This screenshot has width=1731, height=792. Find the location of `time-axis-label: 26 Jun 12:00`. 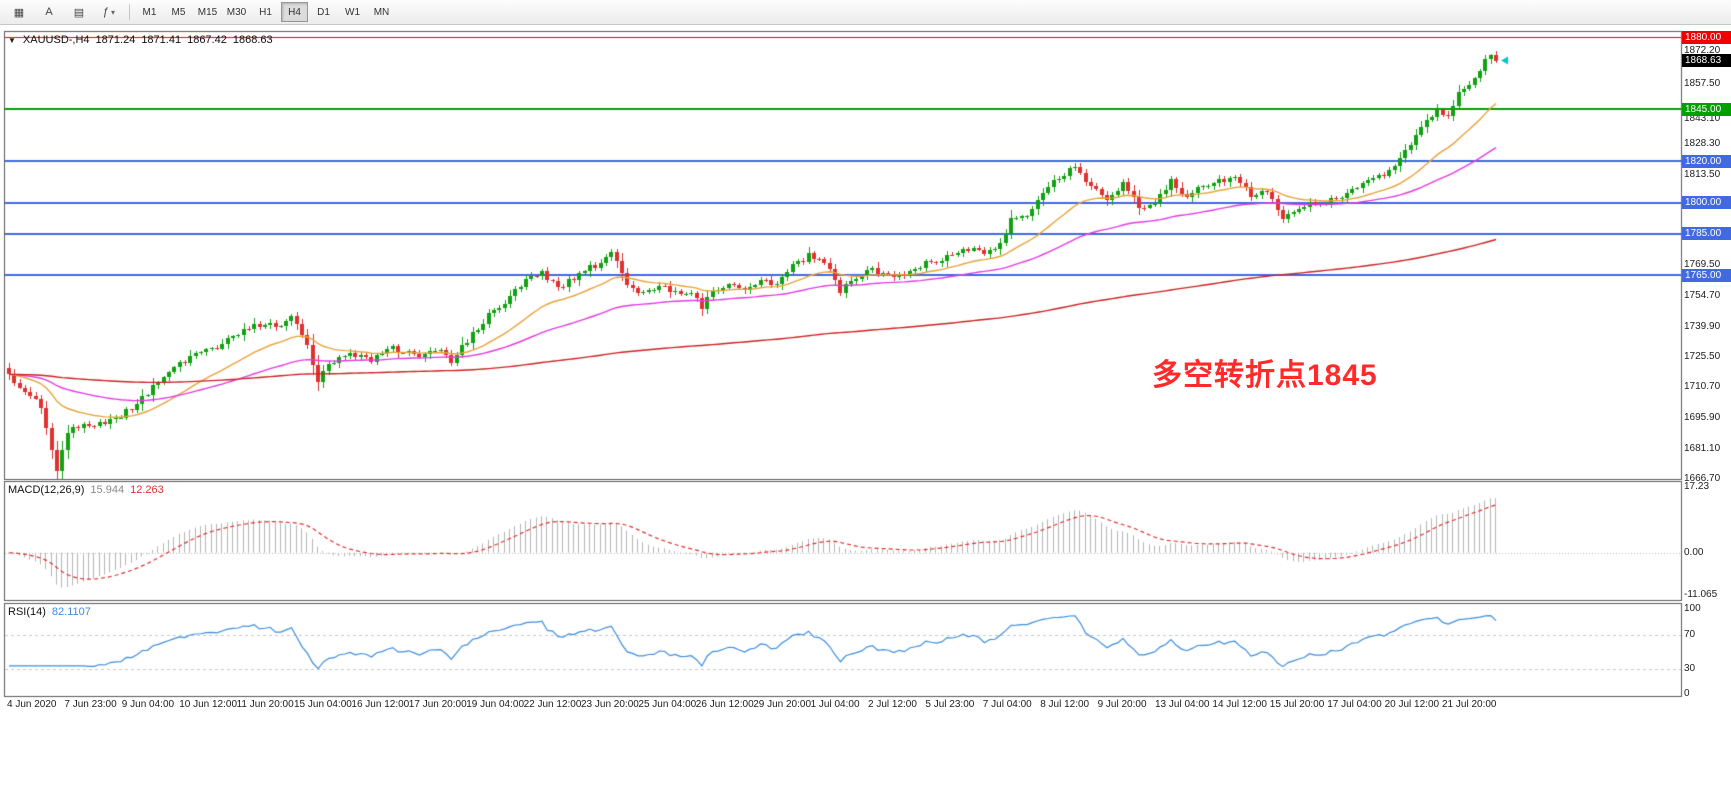

time-axis-label: 26 Jun 12:00 is located at coordinates (724, 704).